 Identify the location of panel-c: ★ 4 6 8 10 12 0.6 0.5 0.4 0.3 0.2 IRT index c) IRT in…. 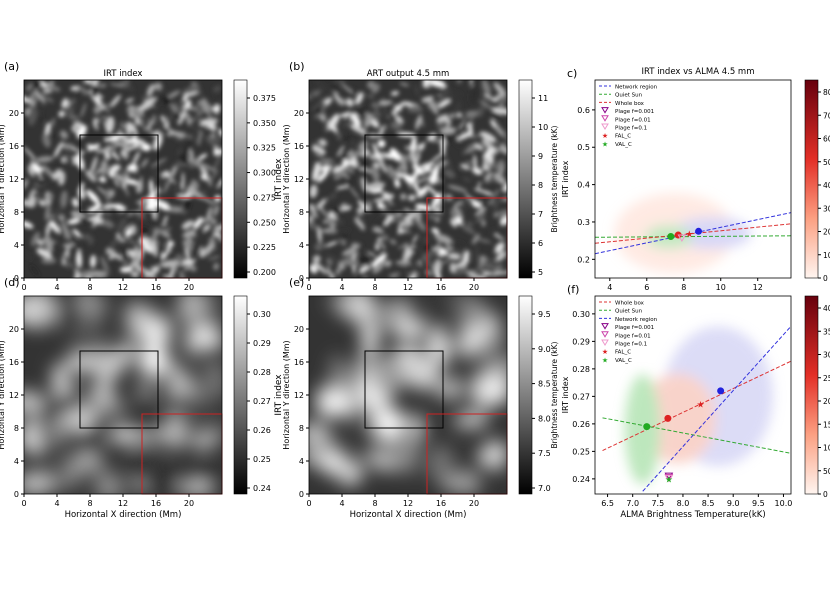
(695, 179).